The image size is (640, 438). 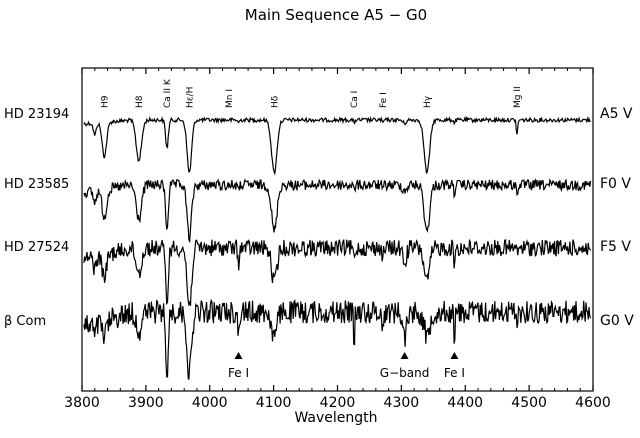 What do you see at coordinates (384, 100) in the screenshot?
I see `spectral-line-label: Fe I` at bounding box center [384, 100].